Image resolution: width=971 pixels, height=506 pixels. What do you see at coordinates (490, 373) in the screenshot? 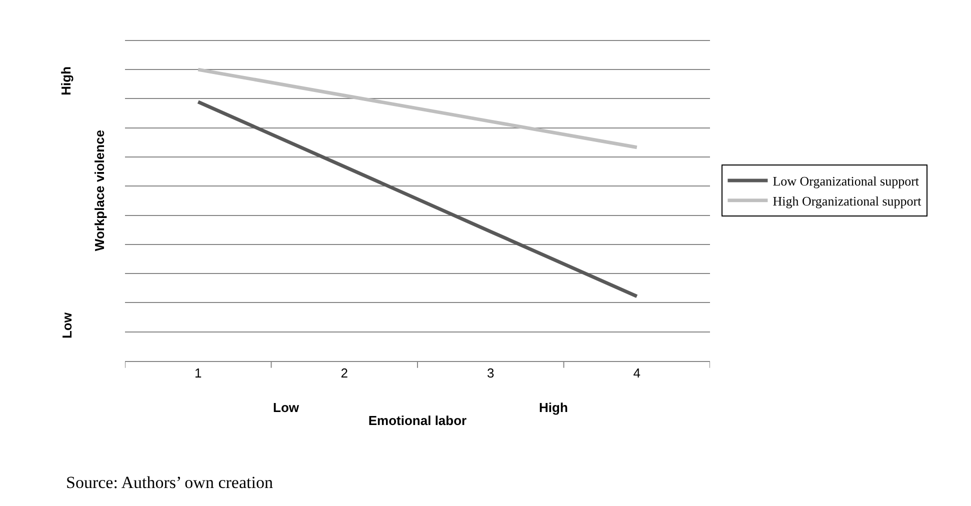
I see `x-tick-label: 3` at bounding box center [490, 373].